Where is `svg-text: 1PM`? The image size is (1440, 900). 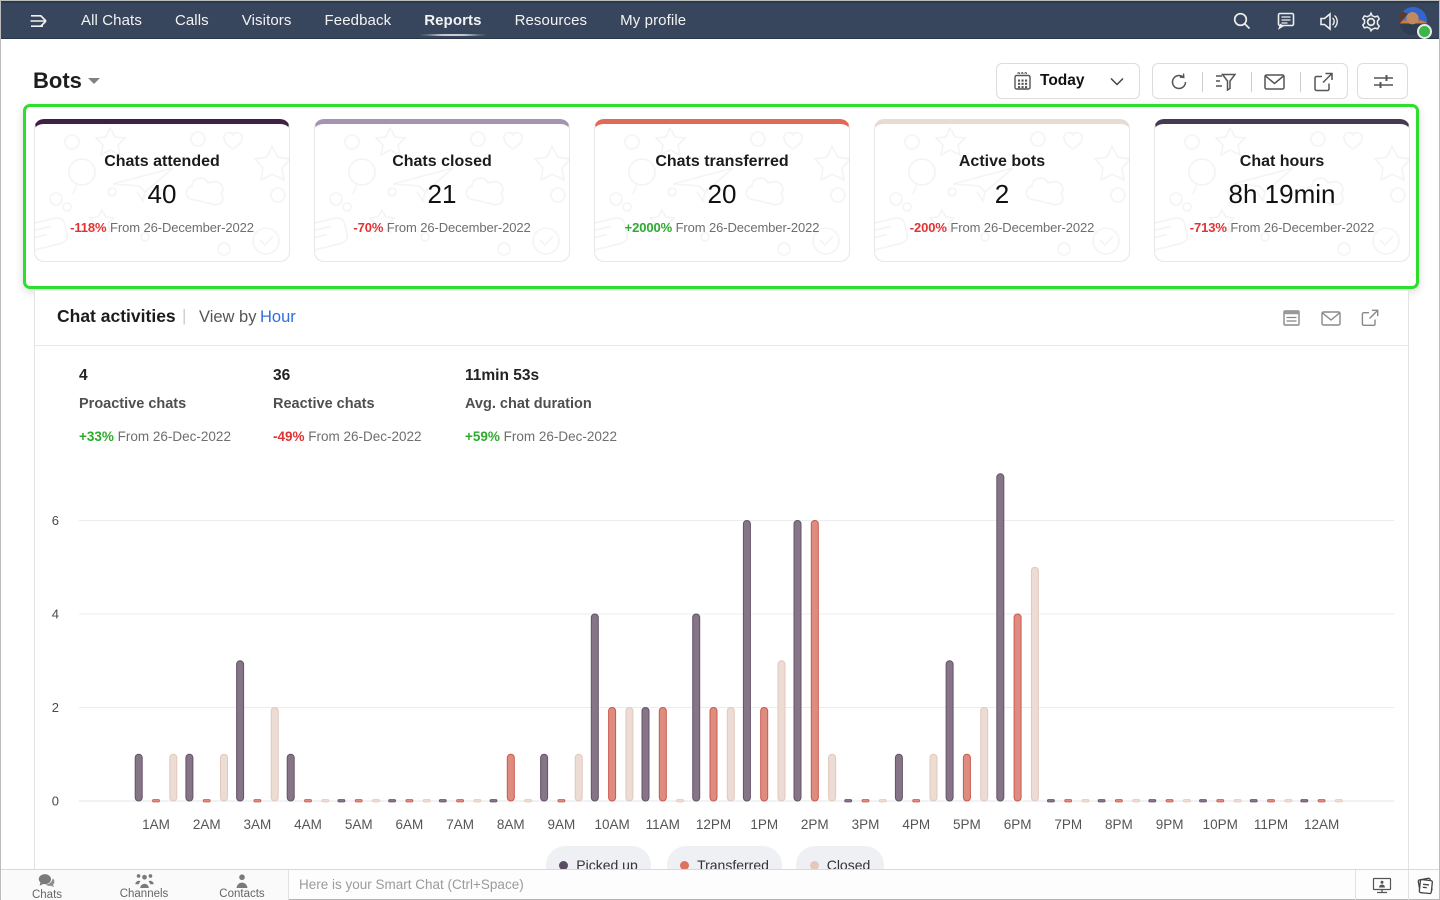
svg-text: 1PM is located at coordinates (764, 824).